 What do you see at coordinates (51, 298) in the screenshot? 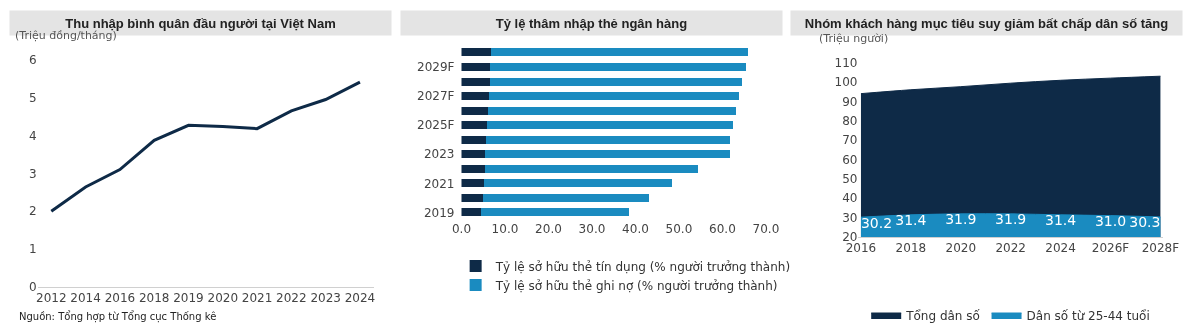
I see `x-tick-label: 2012` at bounding box center [51, 298].